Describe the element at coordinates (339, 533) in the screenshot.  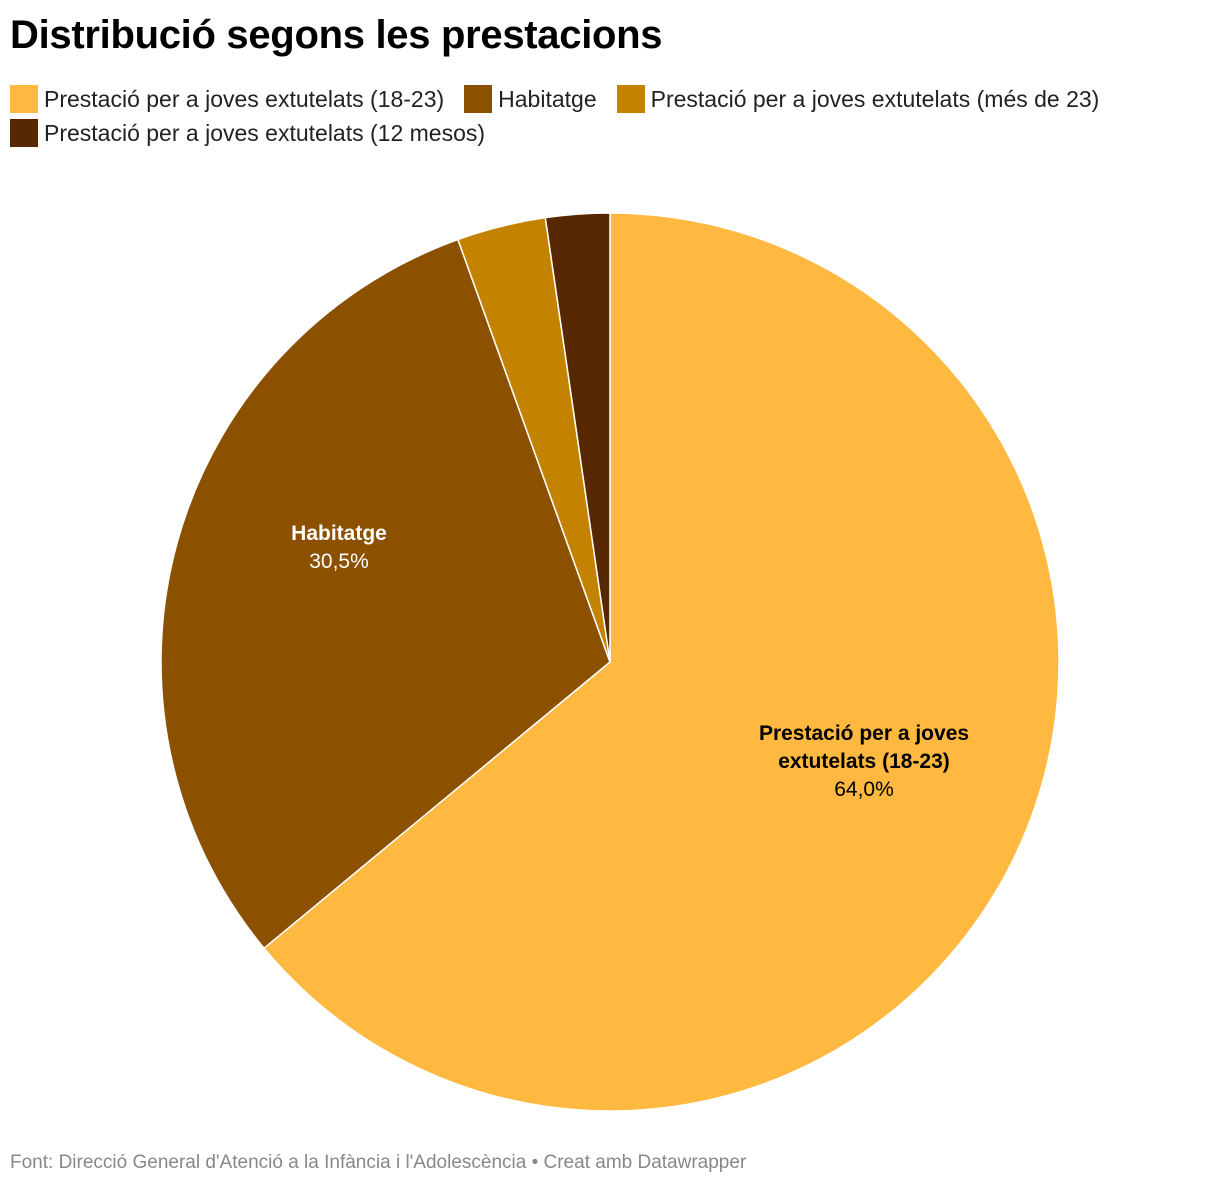
I see `slice-label-name: Habitatge` at that location.